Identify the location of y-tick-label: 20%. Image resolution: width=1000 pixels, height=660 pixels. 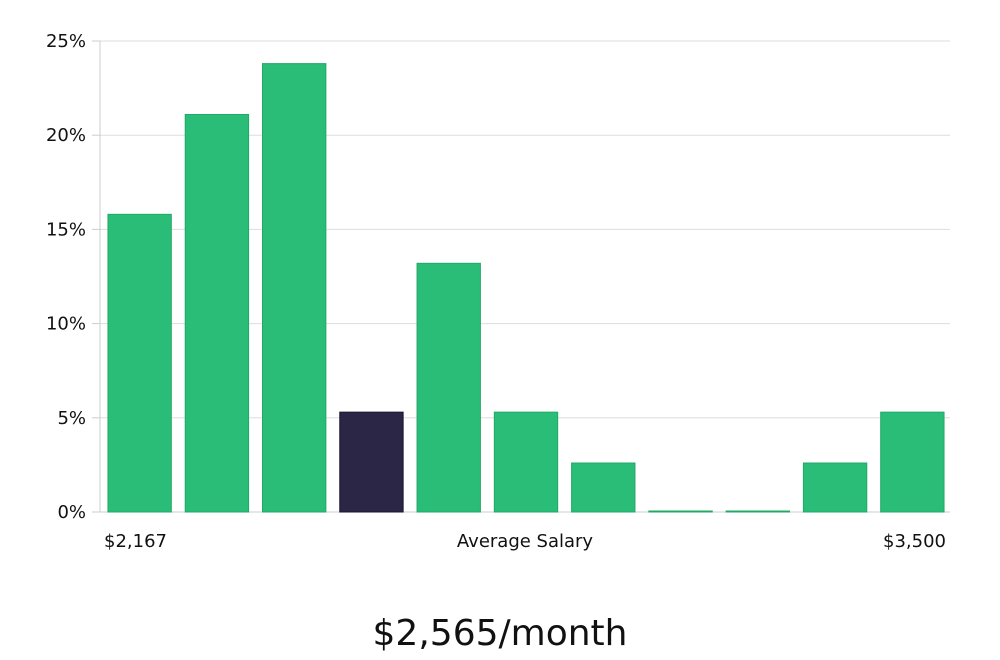
(66, 135).